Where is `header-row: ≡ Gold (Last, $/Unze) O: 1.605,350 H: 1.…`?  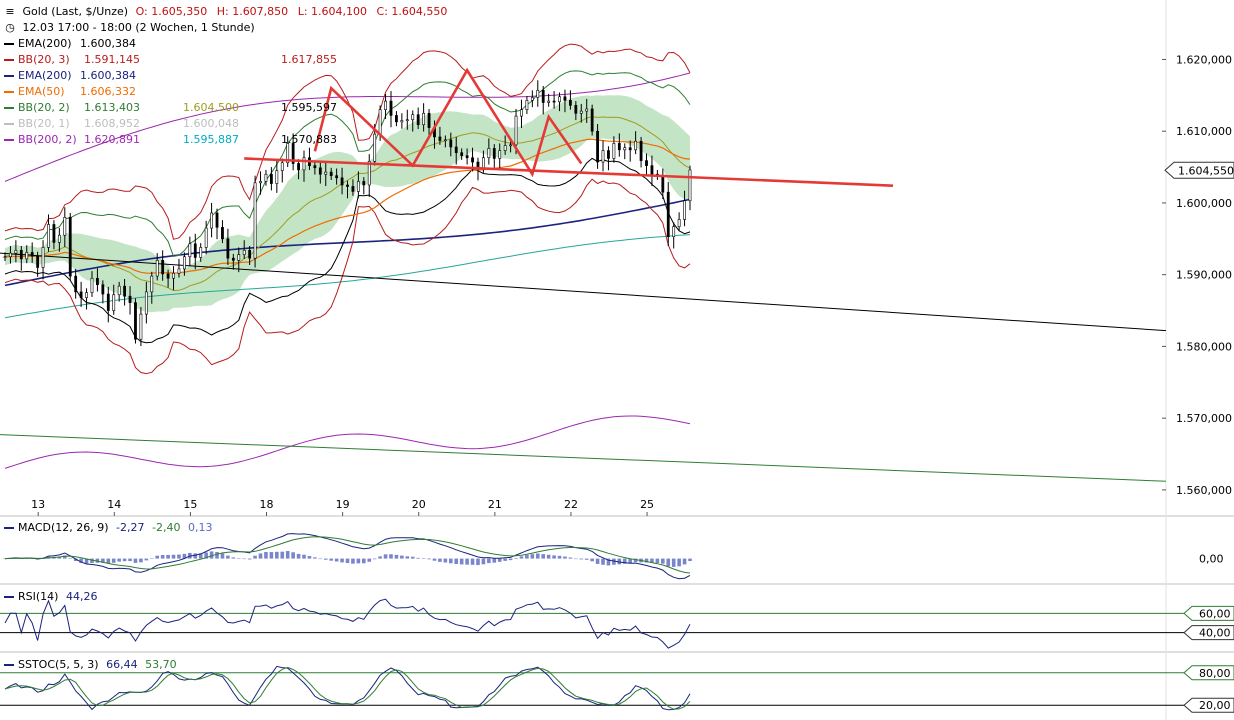
header-row: ≡ Gold (Last, $/Unze) O: 1.605,350 H: 1.… is located at coordinates (225, 12).